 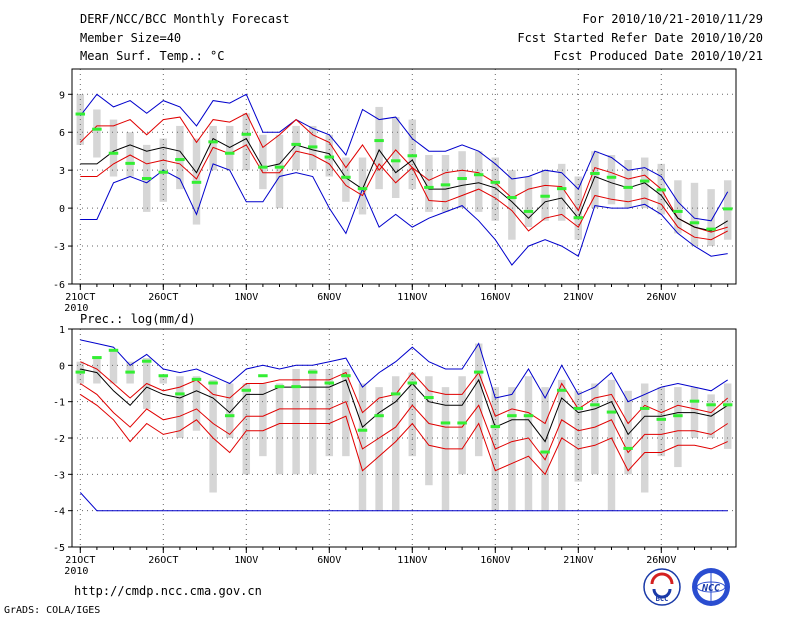 What do you see at coordinates (578, 560) in the screenshot?
I see `prec-xtick-label: 21NOV` at bounding box center [578, 560].